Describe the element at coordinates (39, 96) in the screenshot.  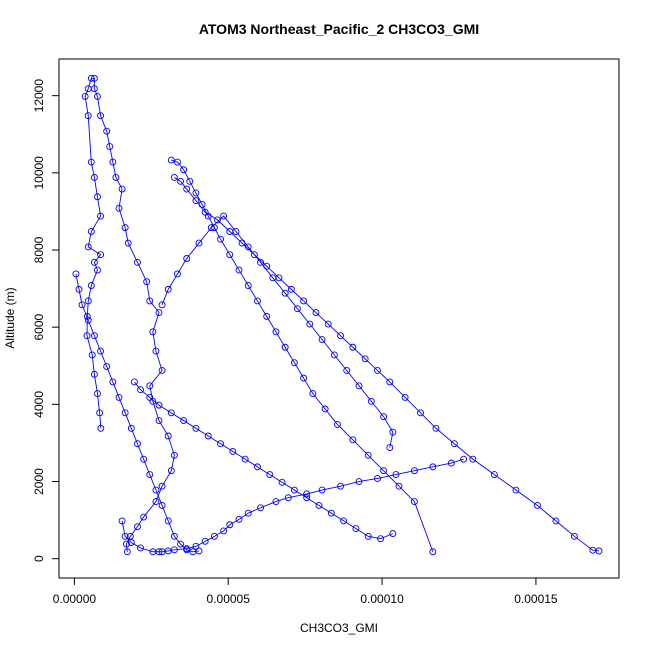
I see `y-tick-label: 12000` at that location.